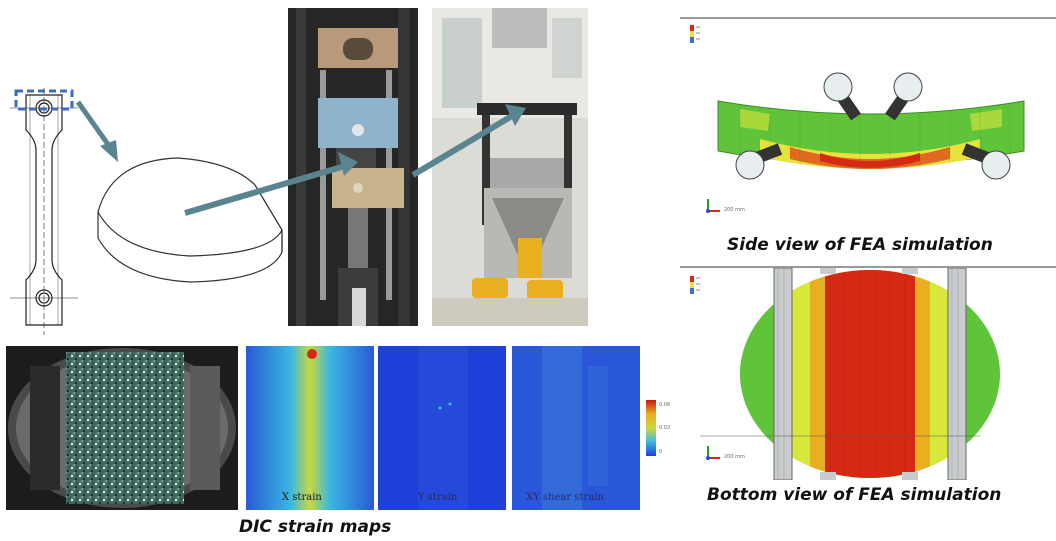 The height and width of the screenshot is (541, 1056). Describe the element at coordinates (734, 210) in the screenshot. I see `side-scale-label: 200 mm` at that location.